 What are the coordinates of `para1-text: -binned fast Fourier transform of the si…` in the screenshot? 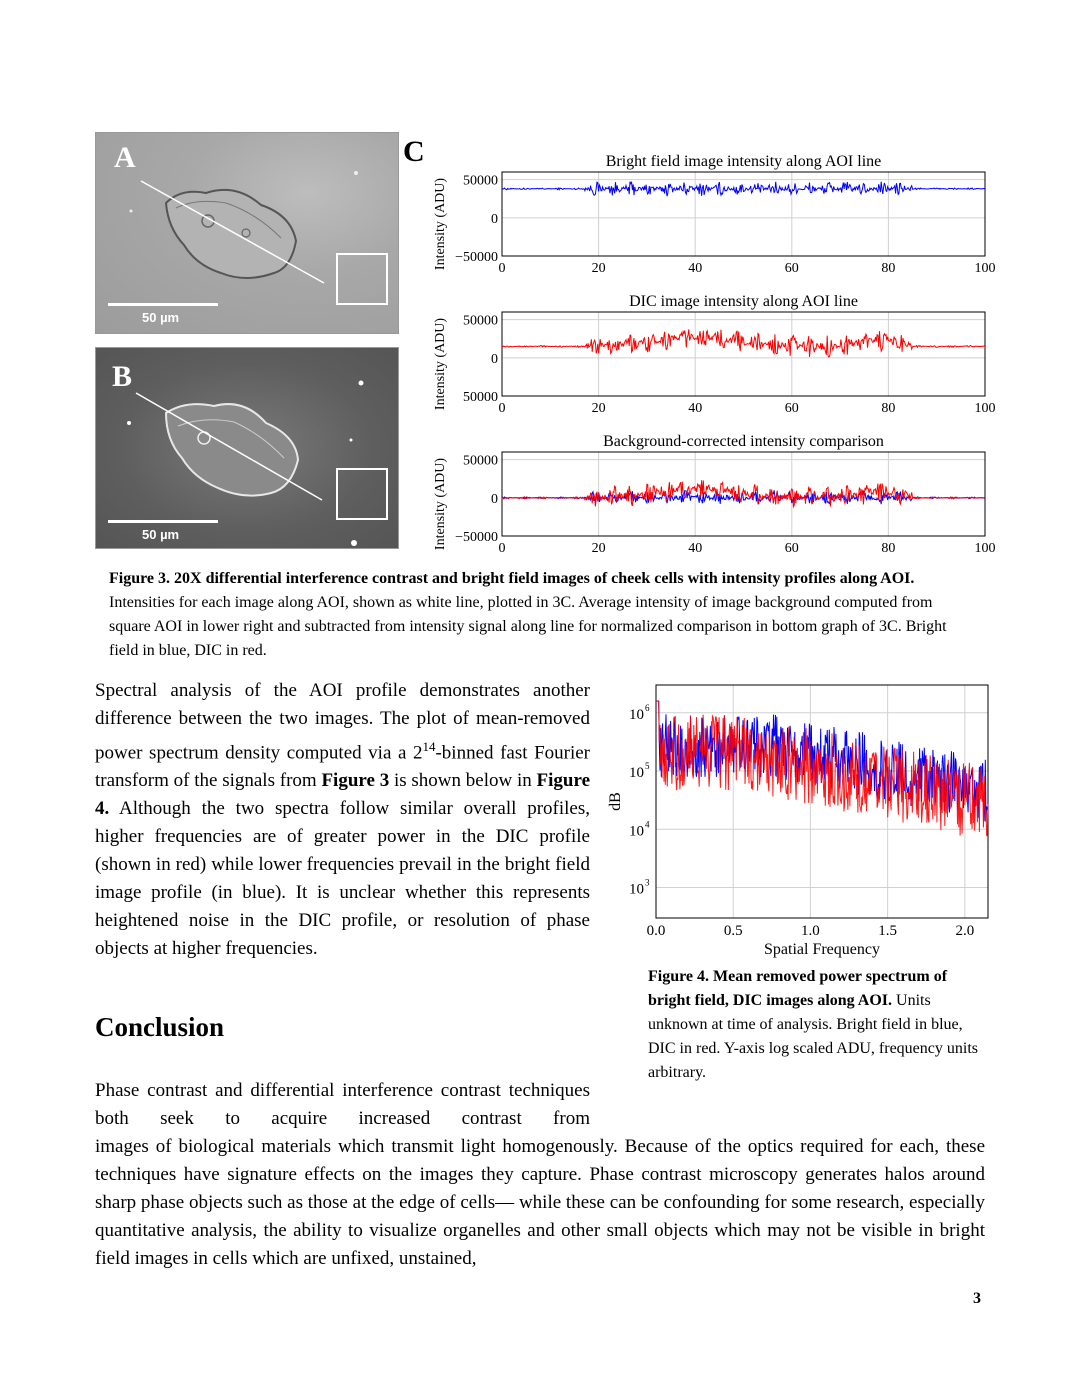 It's located at (342, 767).